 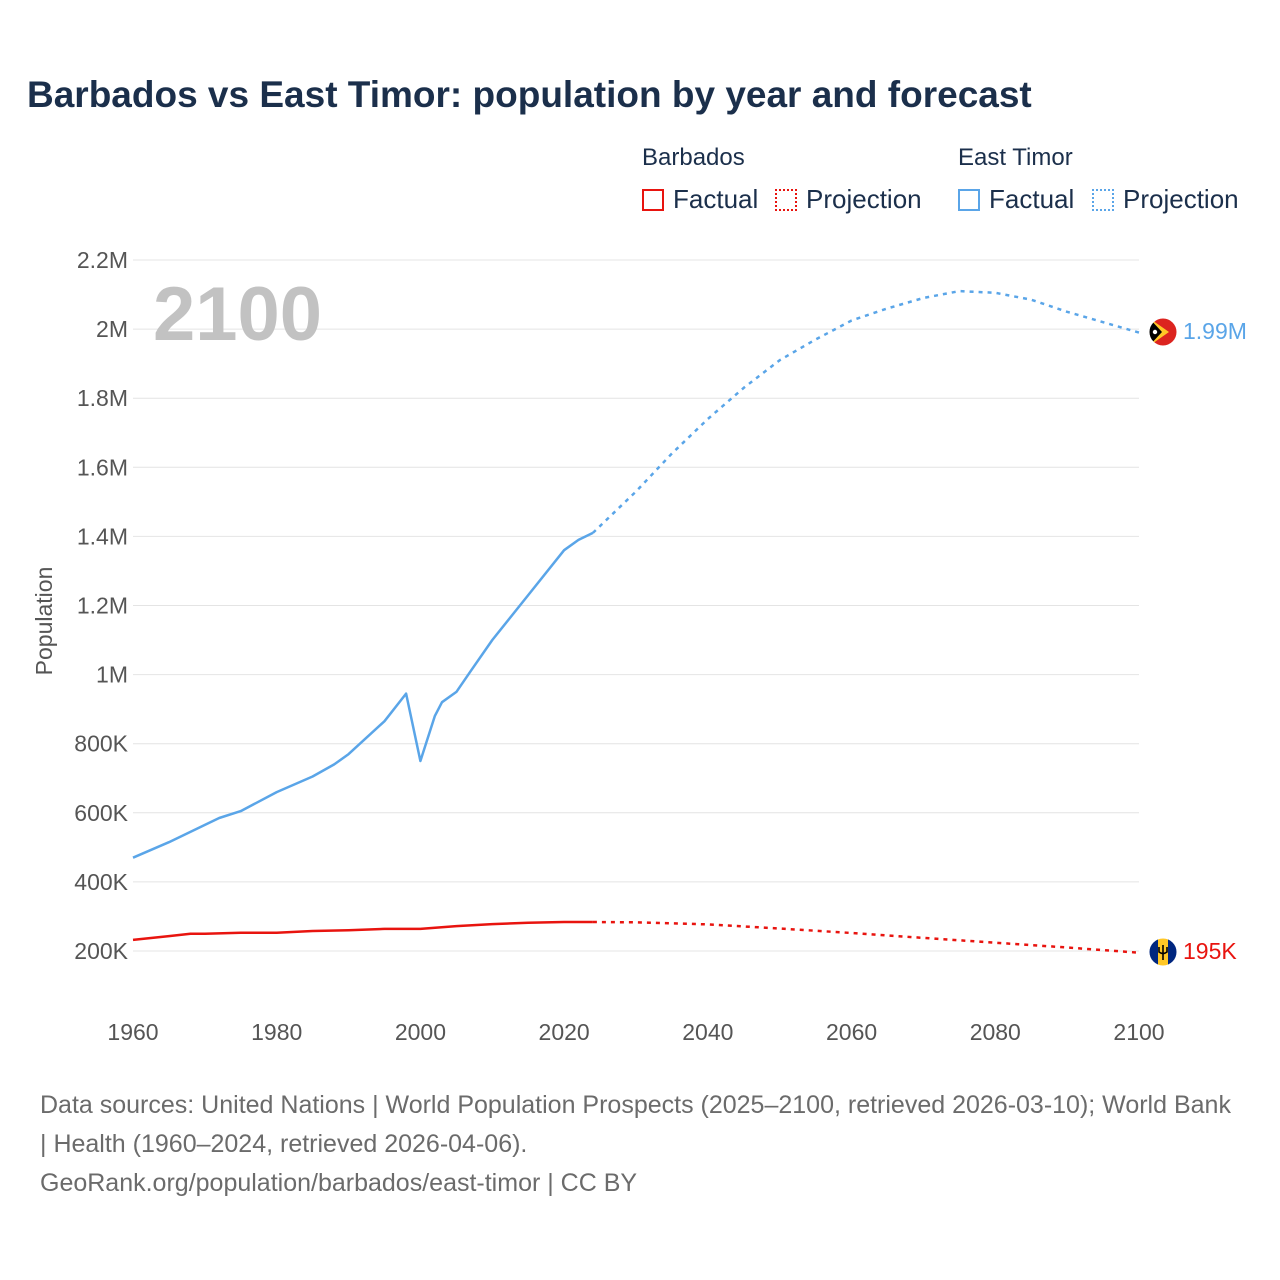 What do you see at coordinates (866, 937) in the screenshot?
I see `barbados-projection-line` at bounding box center [866, 937].